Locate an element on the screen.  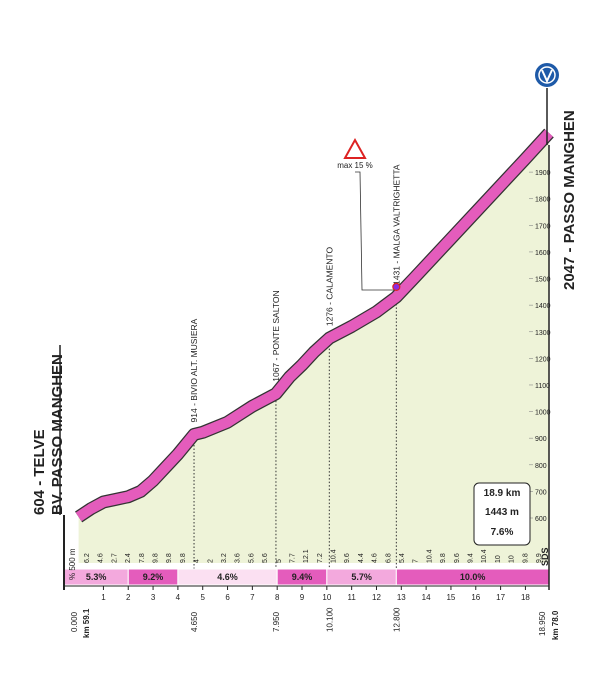
logo: SDS is located at coordinates (545, 556).